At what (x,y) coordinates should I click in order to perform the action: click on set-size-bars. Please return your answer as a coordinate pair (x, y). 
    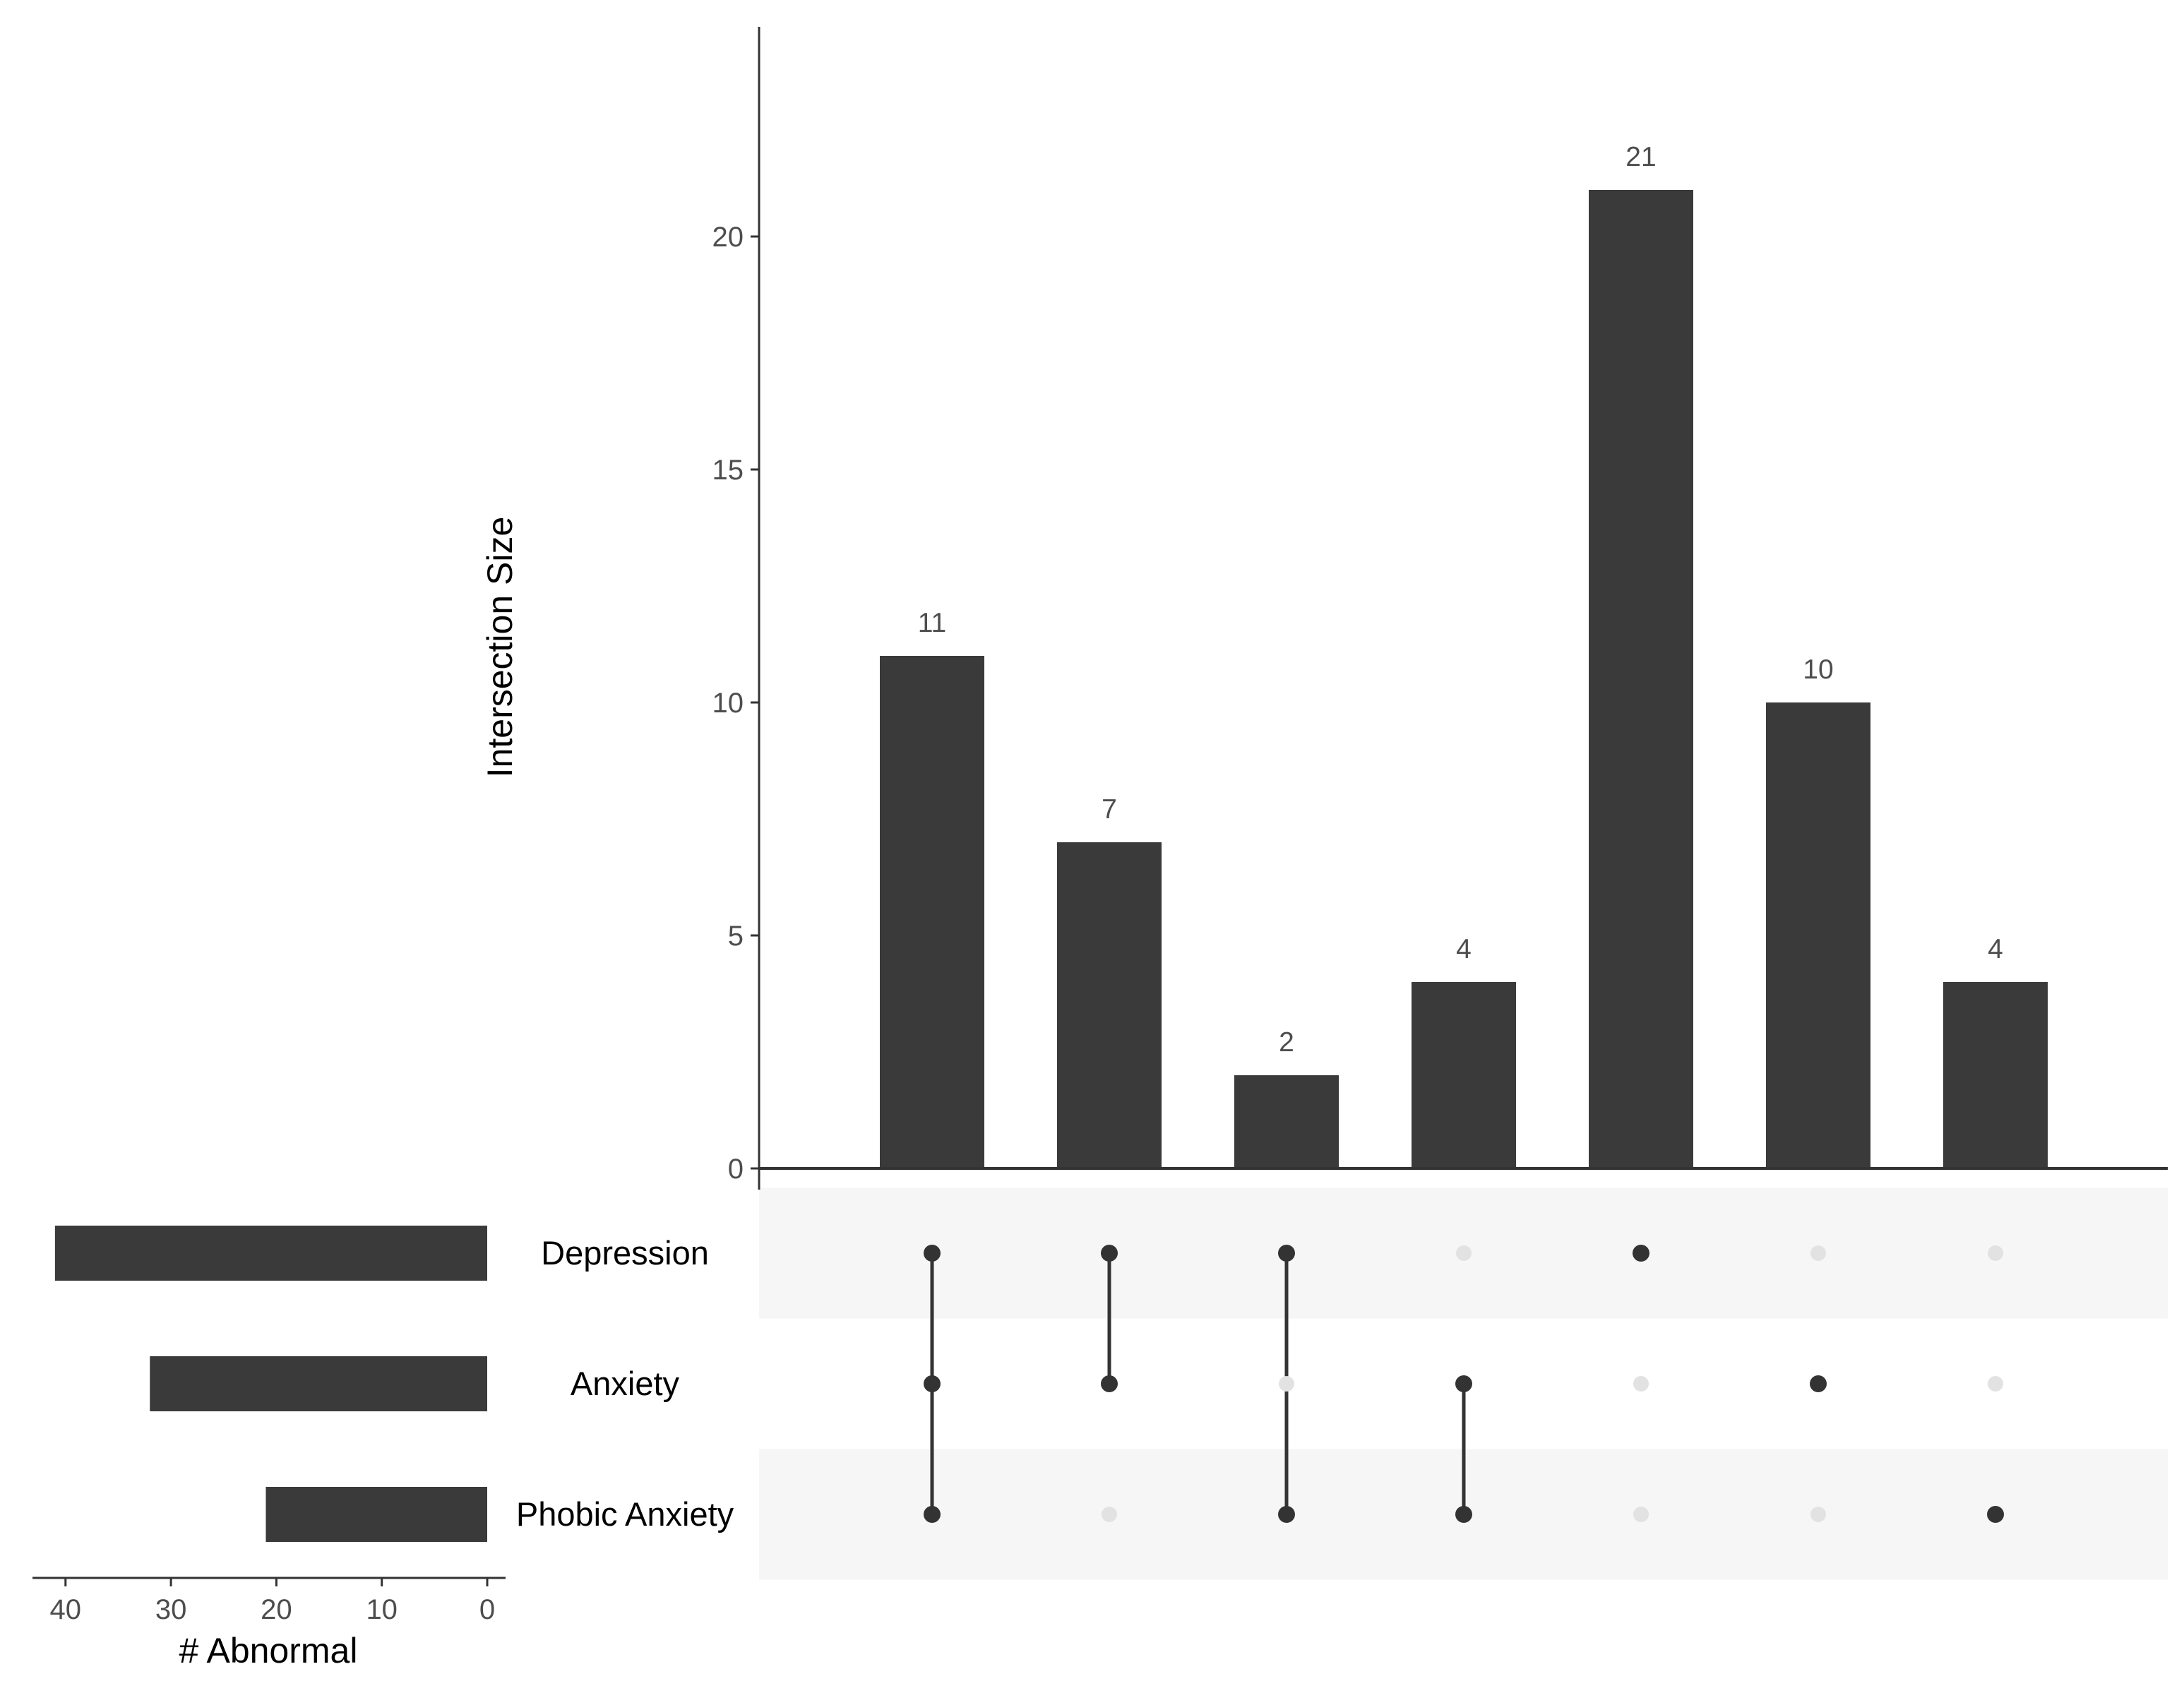
    Looking at the image, I should click on (271, 1384).